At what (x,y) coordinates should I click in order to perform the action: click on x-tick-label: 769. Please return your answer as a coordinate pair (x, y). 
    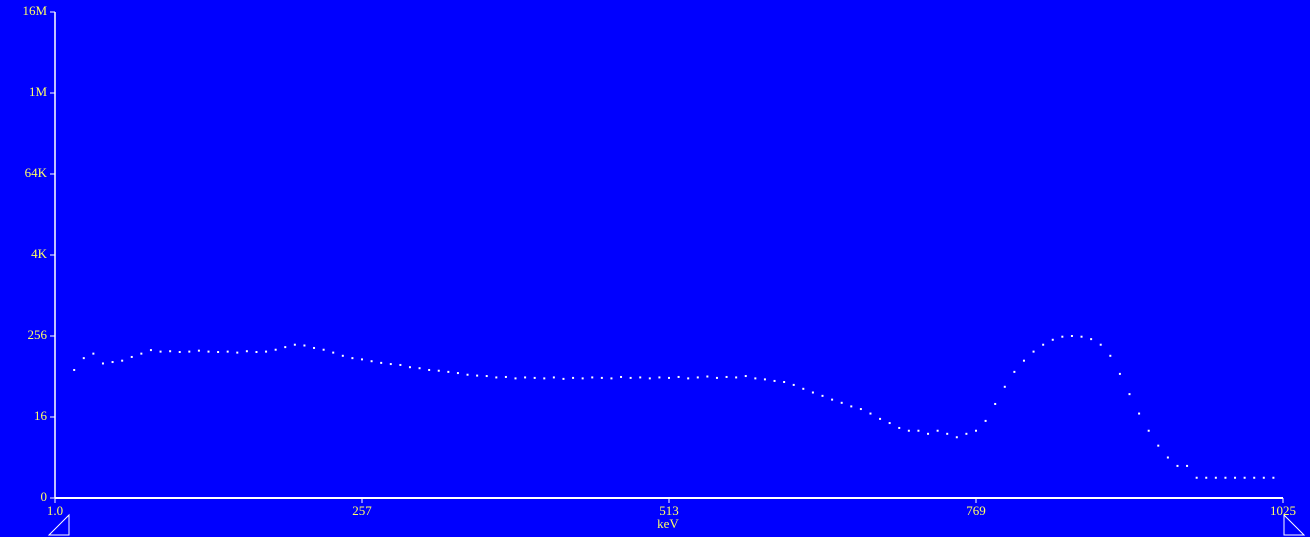
    Looking at the image, I should click on (976, 510).